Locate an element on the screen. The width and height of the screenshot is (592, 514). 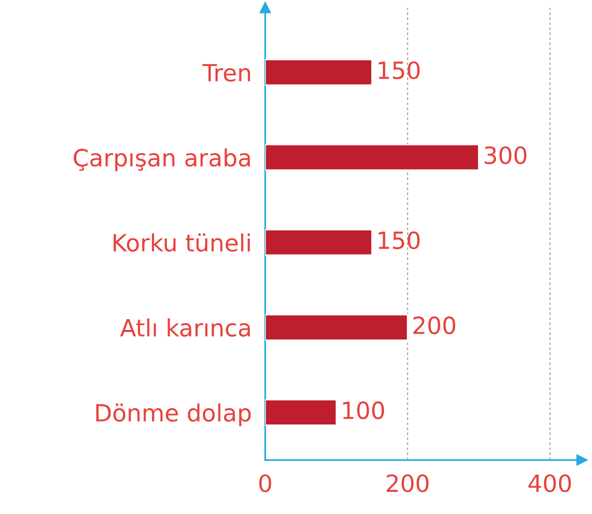
x-tick-label: 200 is located at coordinates (407, 483).